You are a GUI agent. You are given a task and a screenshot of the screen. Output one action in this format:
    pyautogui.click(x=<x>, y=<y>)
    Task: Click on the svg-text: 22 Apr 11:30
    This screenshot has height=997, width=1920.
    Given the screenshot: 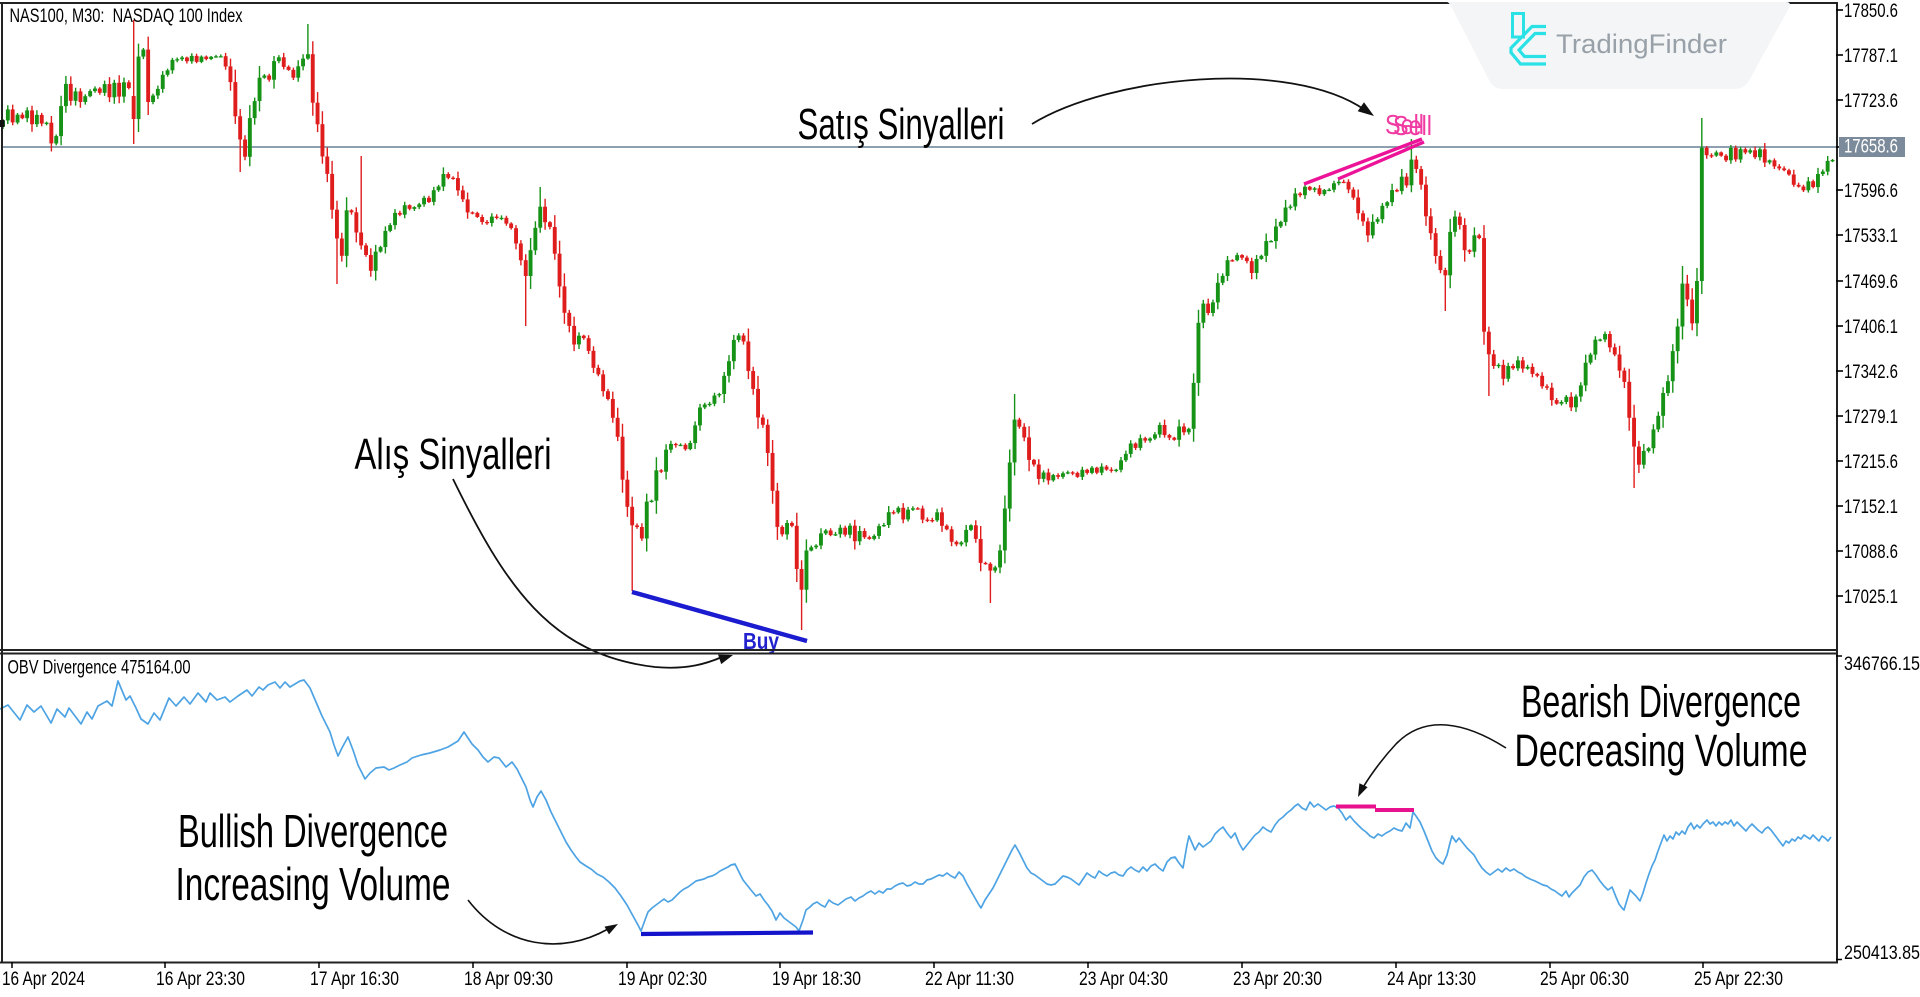 What is the action you would take?
    pyautogui.click(x=969, y=979)
    